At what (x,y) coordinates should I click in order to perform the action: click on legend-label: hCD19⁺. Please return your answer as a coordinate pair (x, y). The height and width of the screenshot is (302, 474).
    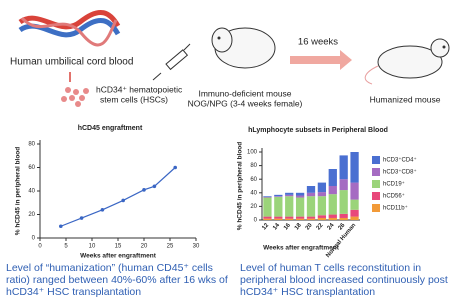
    Looking at the image, I should click on (394, 184).